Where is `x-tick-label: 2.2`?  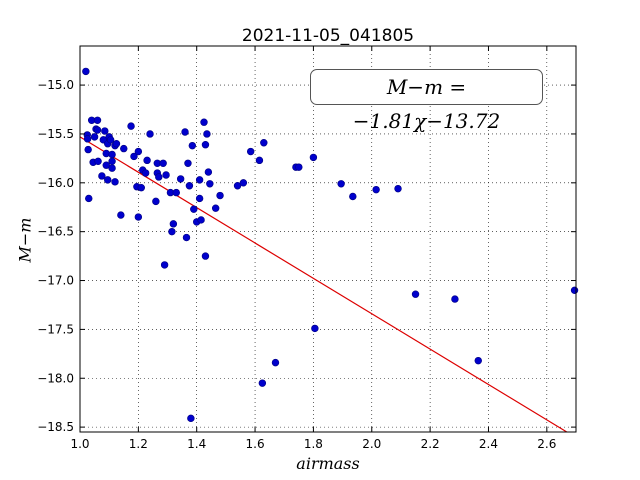
x-tick-label: 2.2 is located at coordinates (430, 444).